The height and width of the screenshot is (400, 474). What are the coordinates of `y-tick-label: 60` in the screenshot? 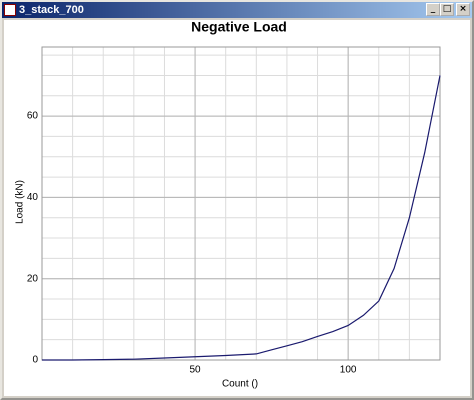 It's located at (33, 116).